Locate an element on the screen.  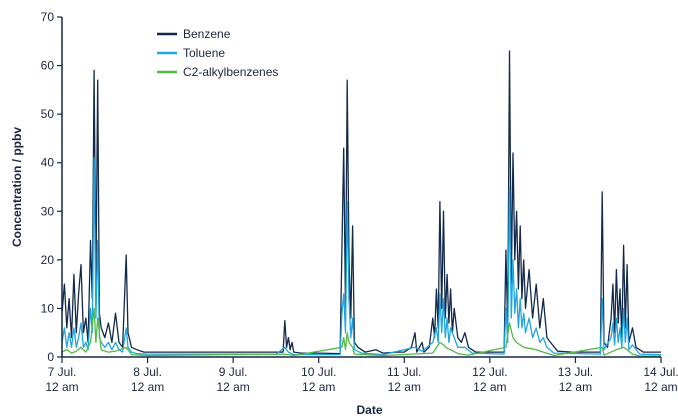
y-tick-label: 10 is located at coordinates (48, 308).